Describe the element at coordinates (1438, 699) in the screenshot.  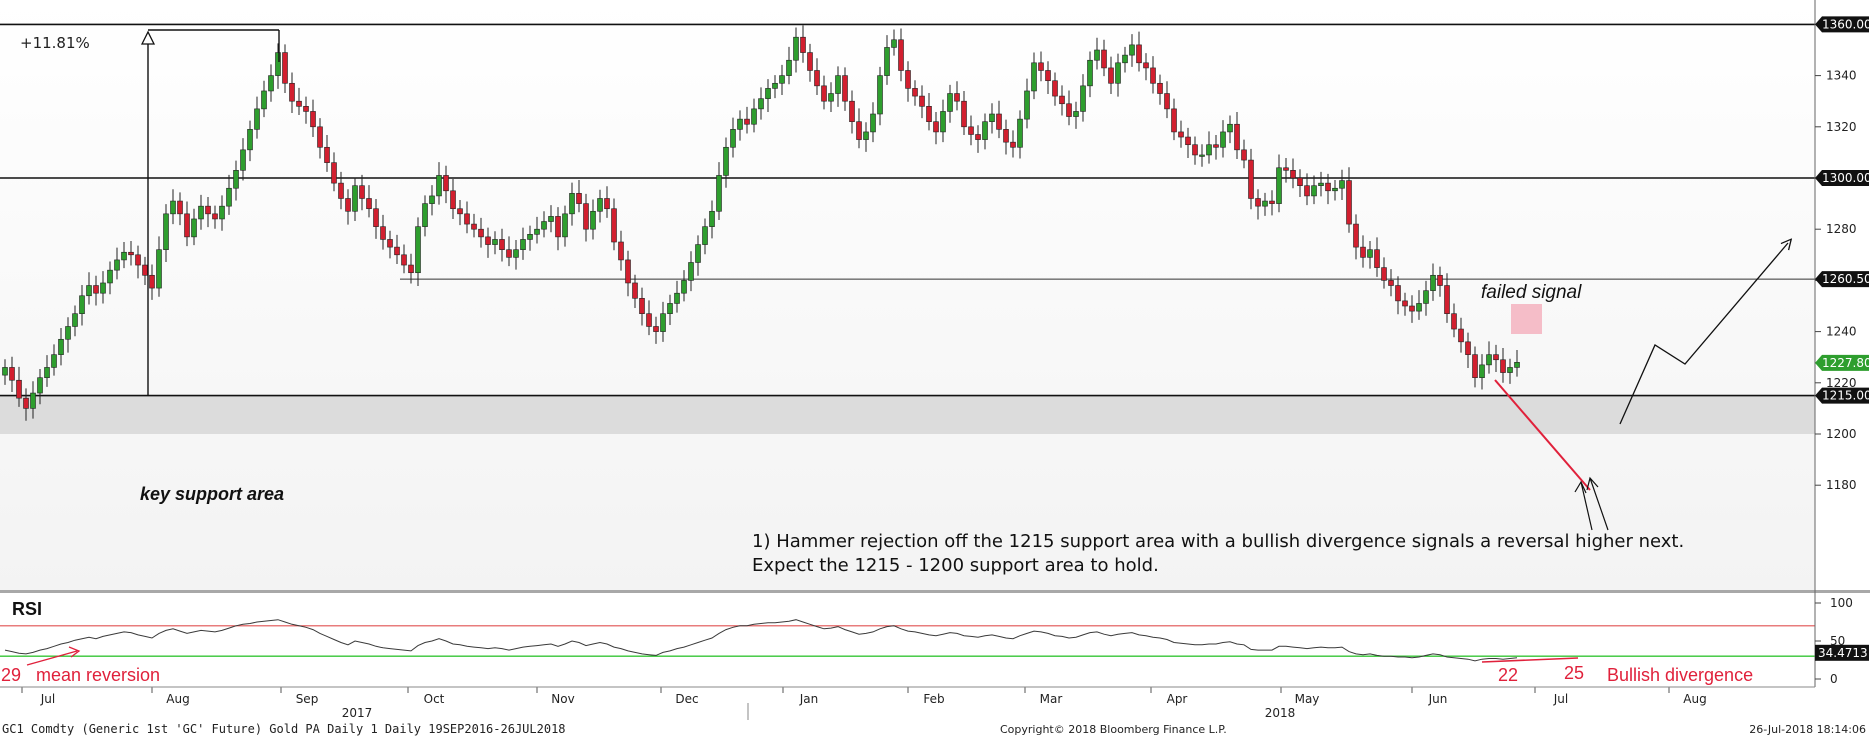
I see `month-label-11: Jun` at that location.